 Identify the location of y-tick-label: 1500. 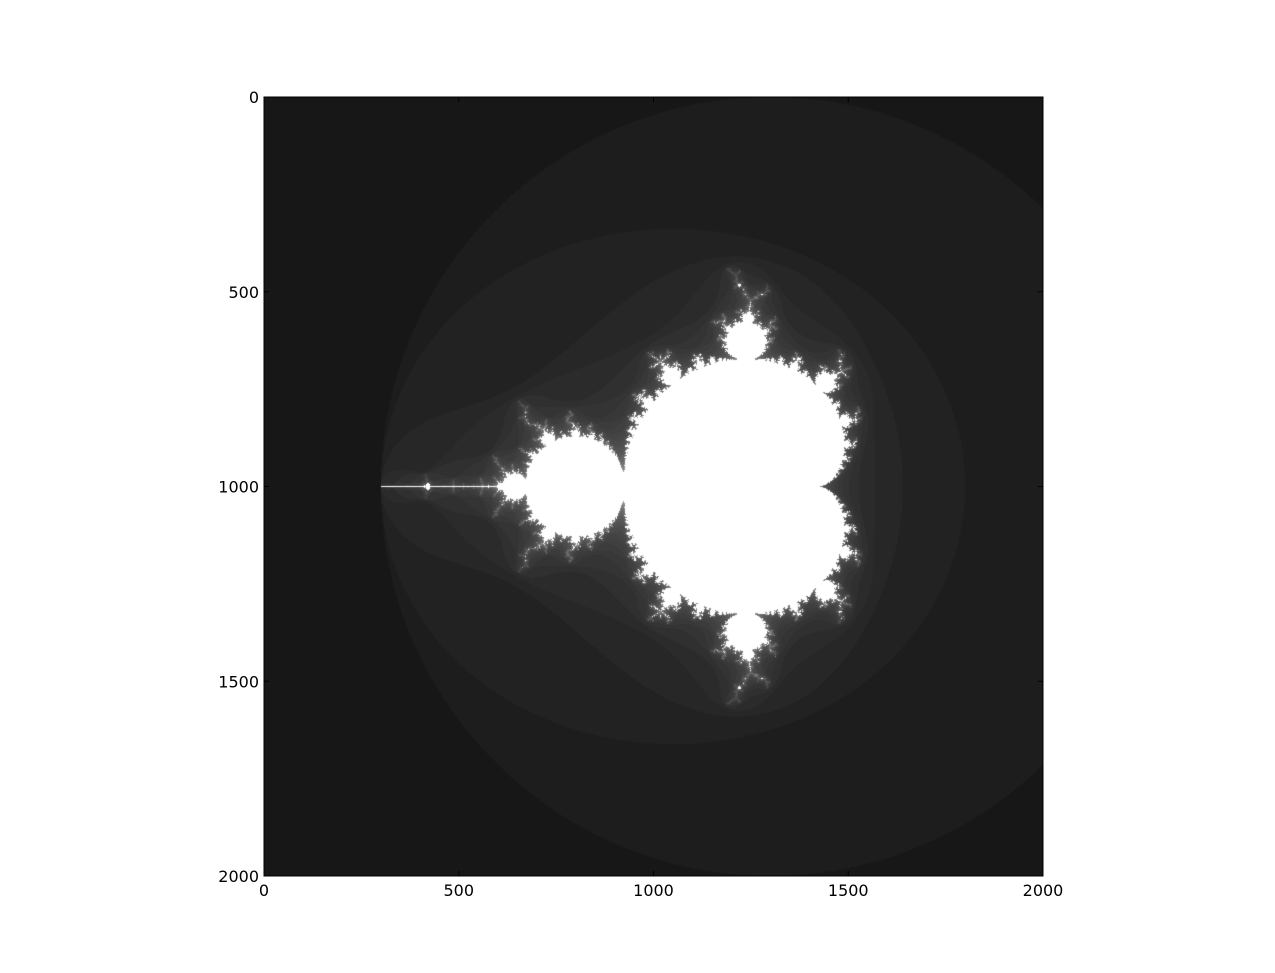
(238, 681).